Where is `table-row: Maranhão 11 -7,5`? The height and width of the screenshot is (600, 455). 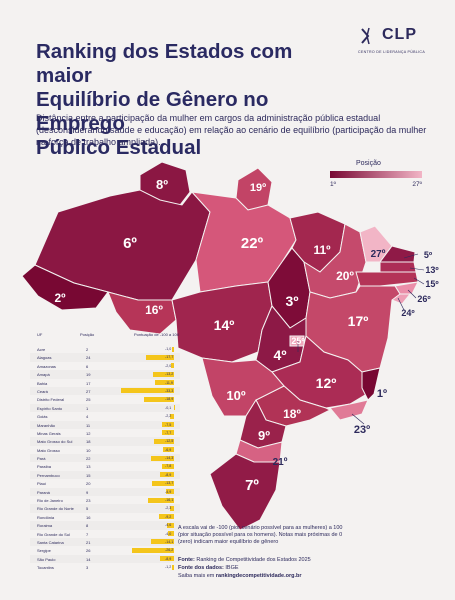
table-row: Maranhão 11 -7,5 is located at coordinates (105, 425).